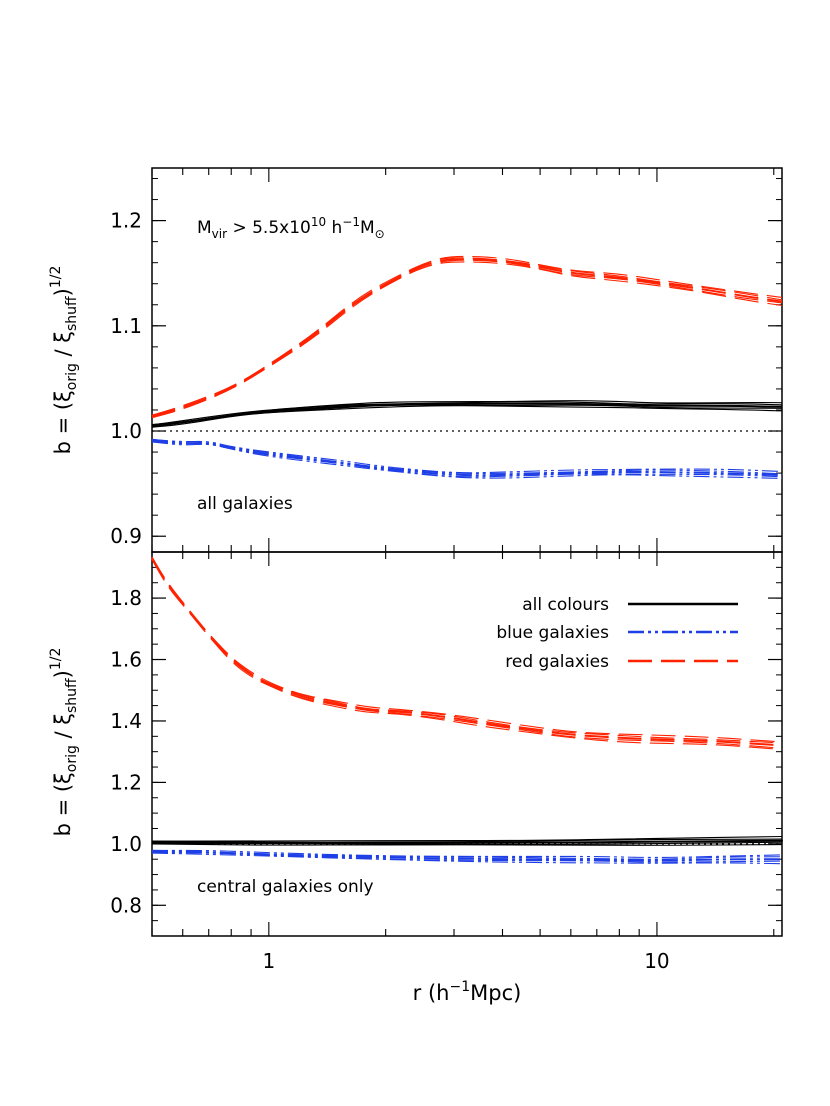  I want to click on mass-vir-sub: vir, so click(219, 234).